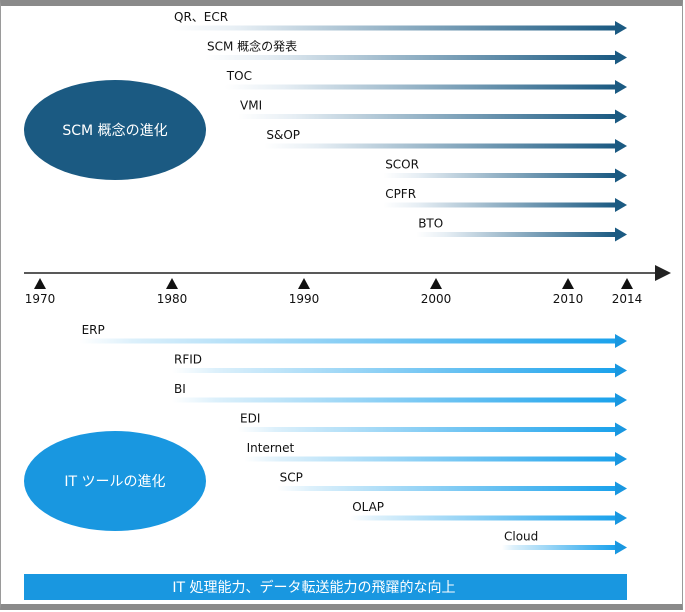 The image size is (685, 612). I want to click on axis-tick: 2014, so click(627, 292).